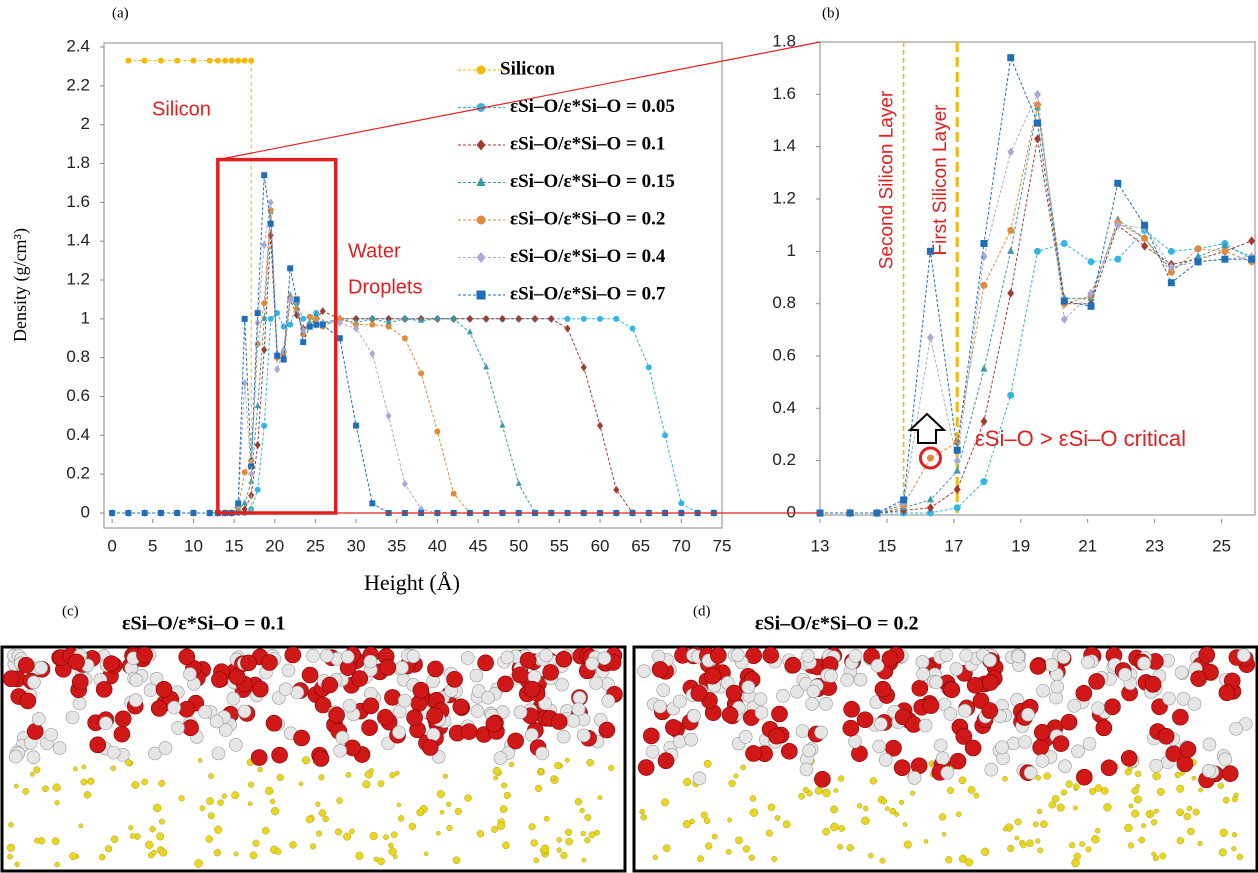  Describe the element at coordinates (930, 458) in the screenshot. I see `highlight` at that location.